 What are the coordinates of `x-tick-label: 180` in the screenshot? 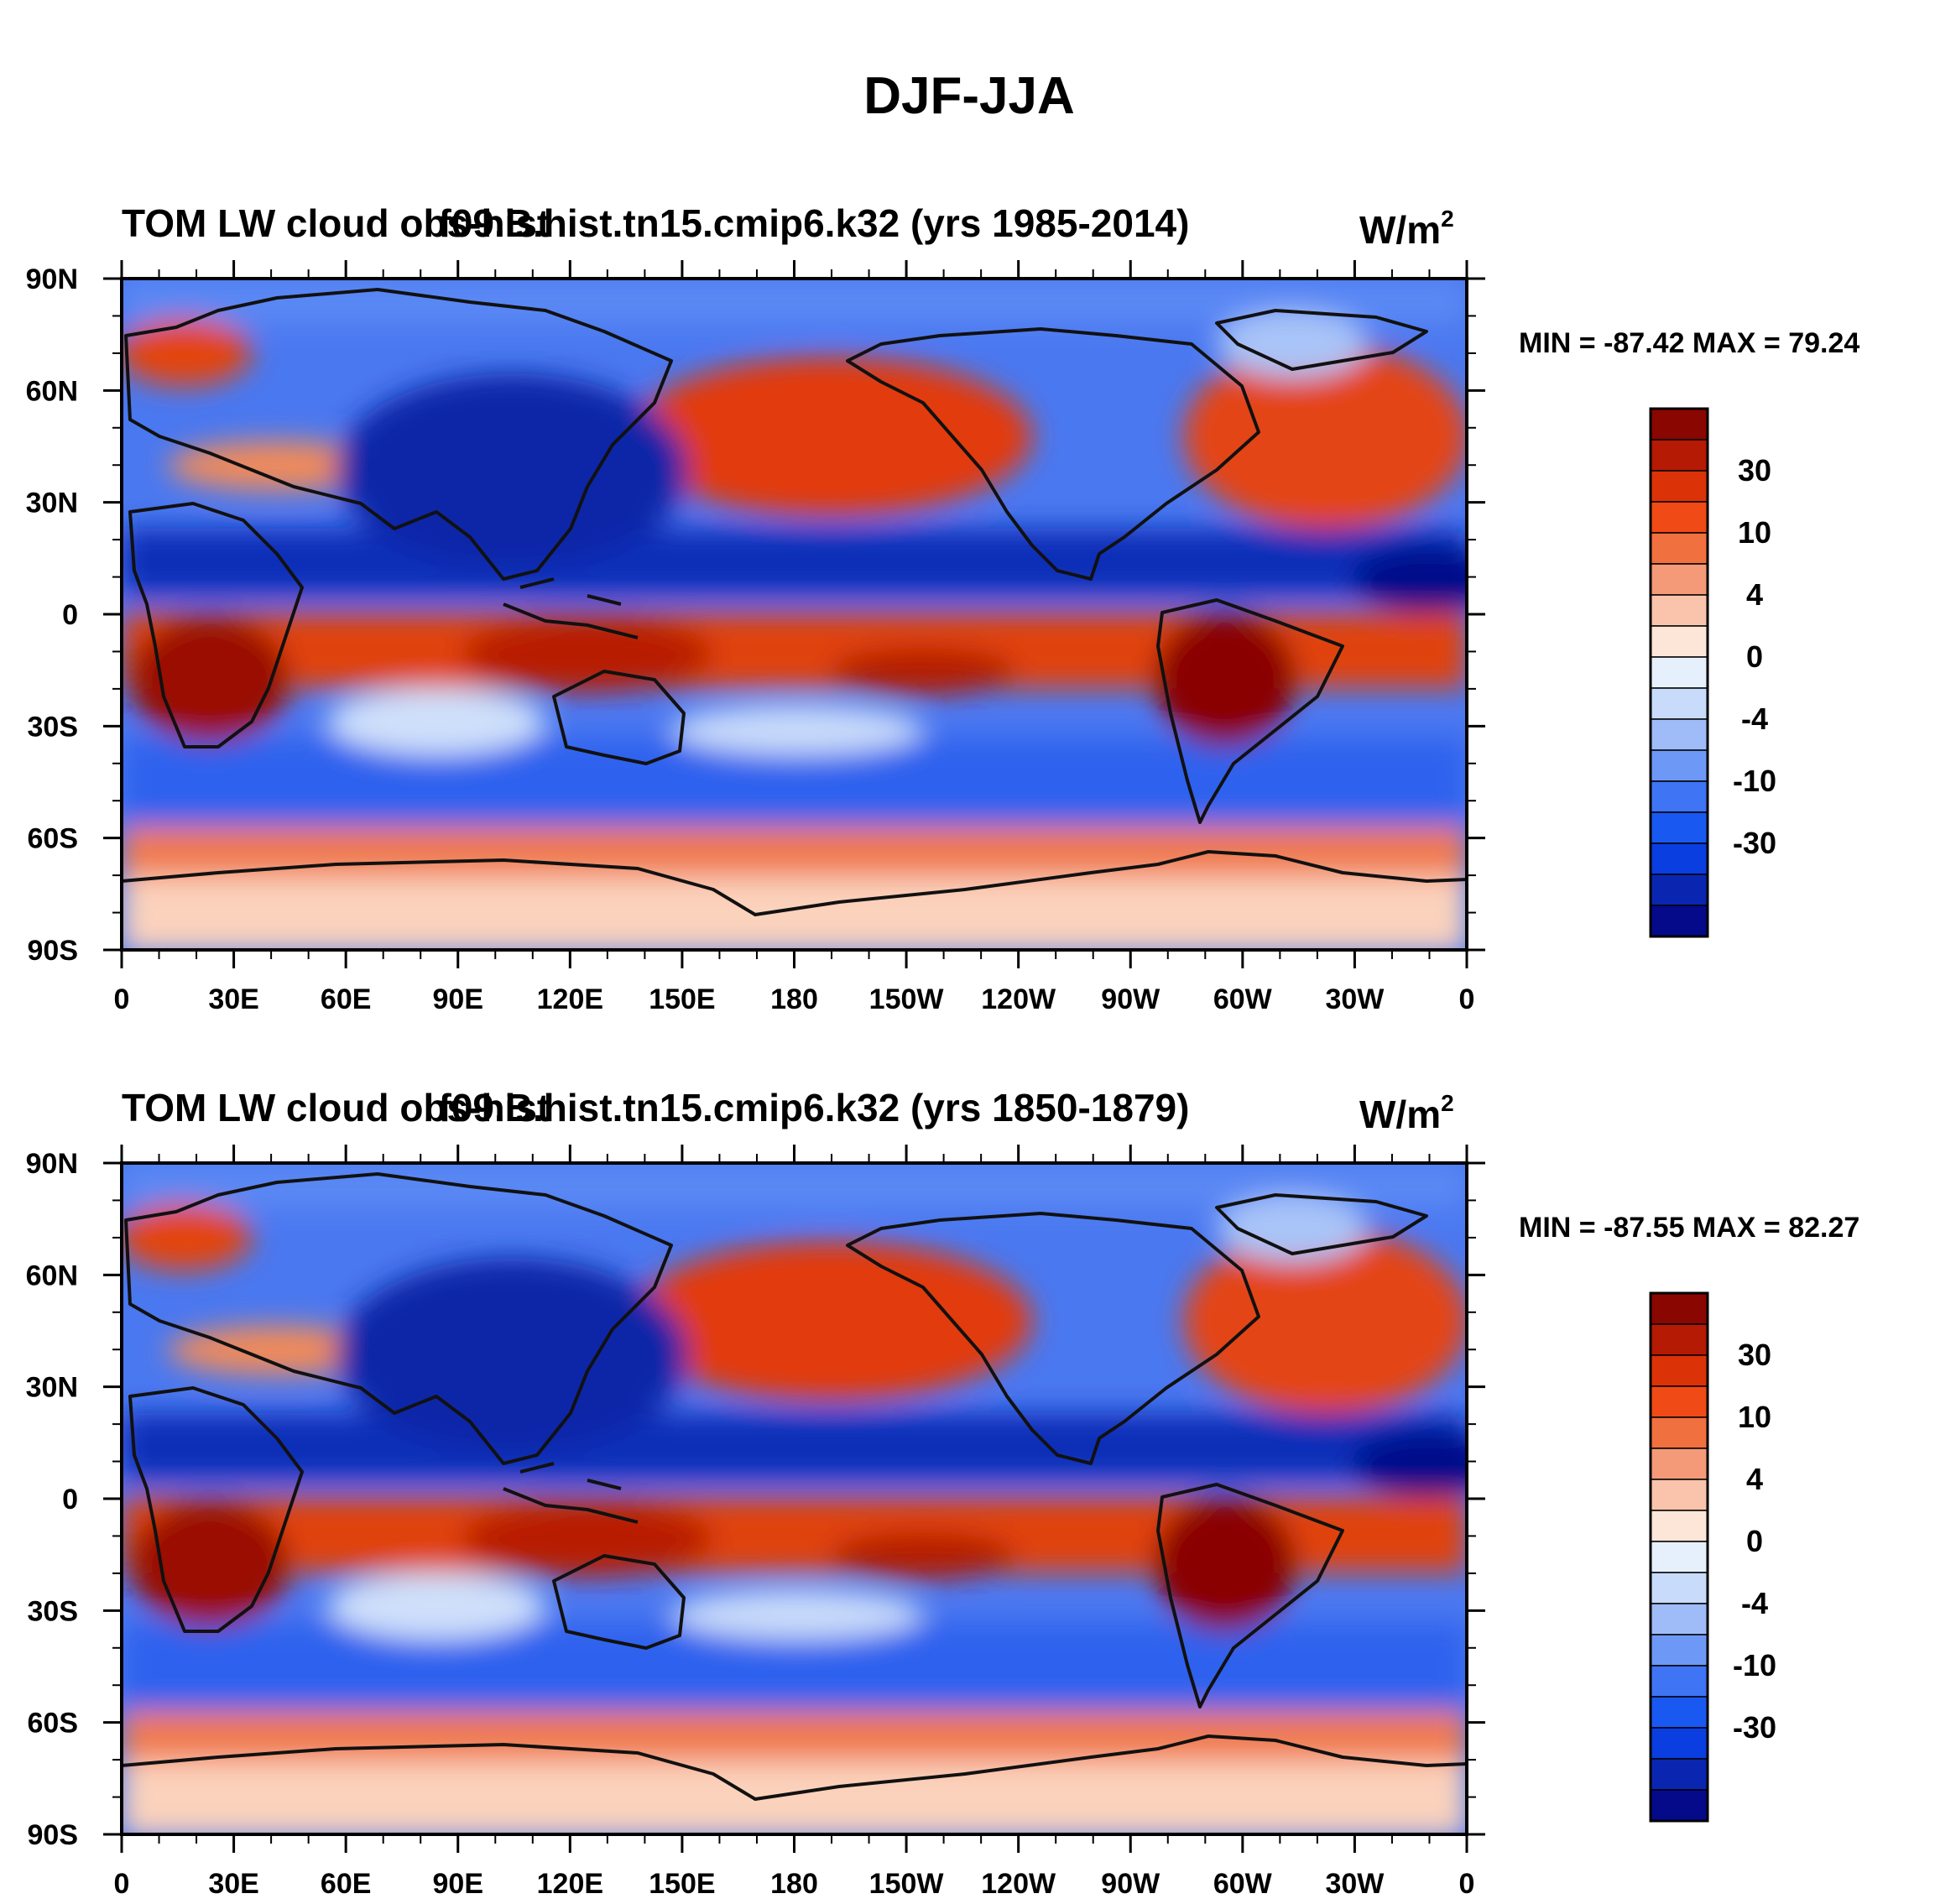 It's located at (794, 1884).